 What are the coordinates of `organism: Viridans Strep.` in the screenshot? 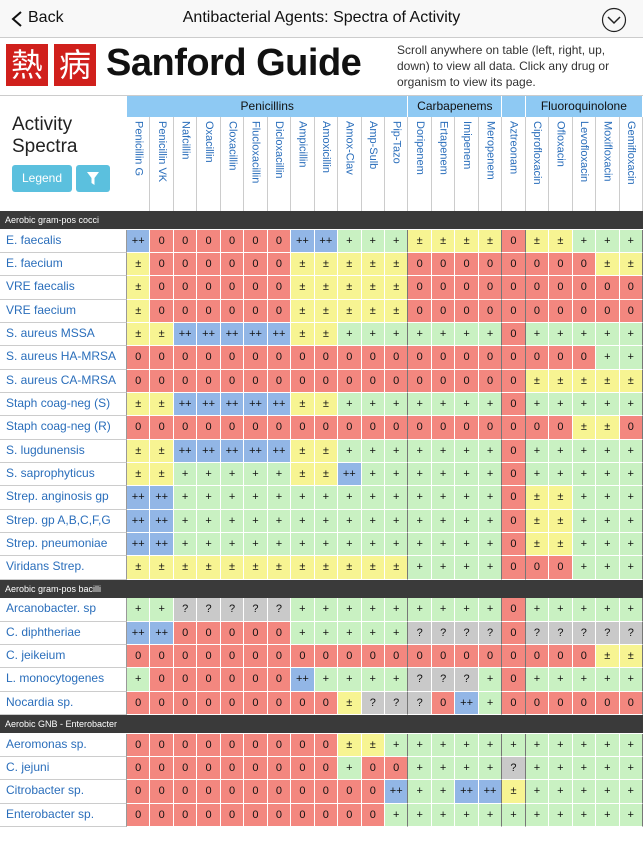 It's located at (63, 568).